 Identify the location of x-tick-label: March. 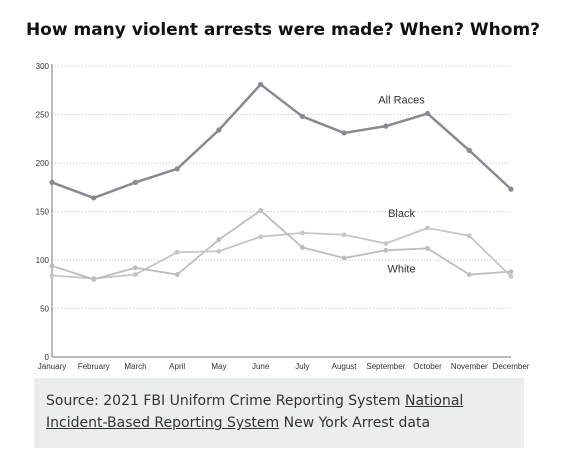
(135, 366).